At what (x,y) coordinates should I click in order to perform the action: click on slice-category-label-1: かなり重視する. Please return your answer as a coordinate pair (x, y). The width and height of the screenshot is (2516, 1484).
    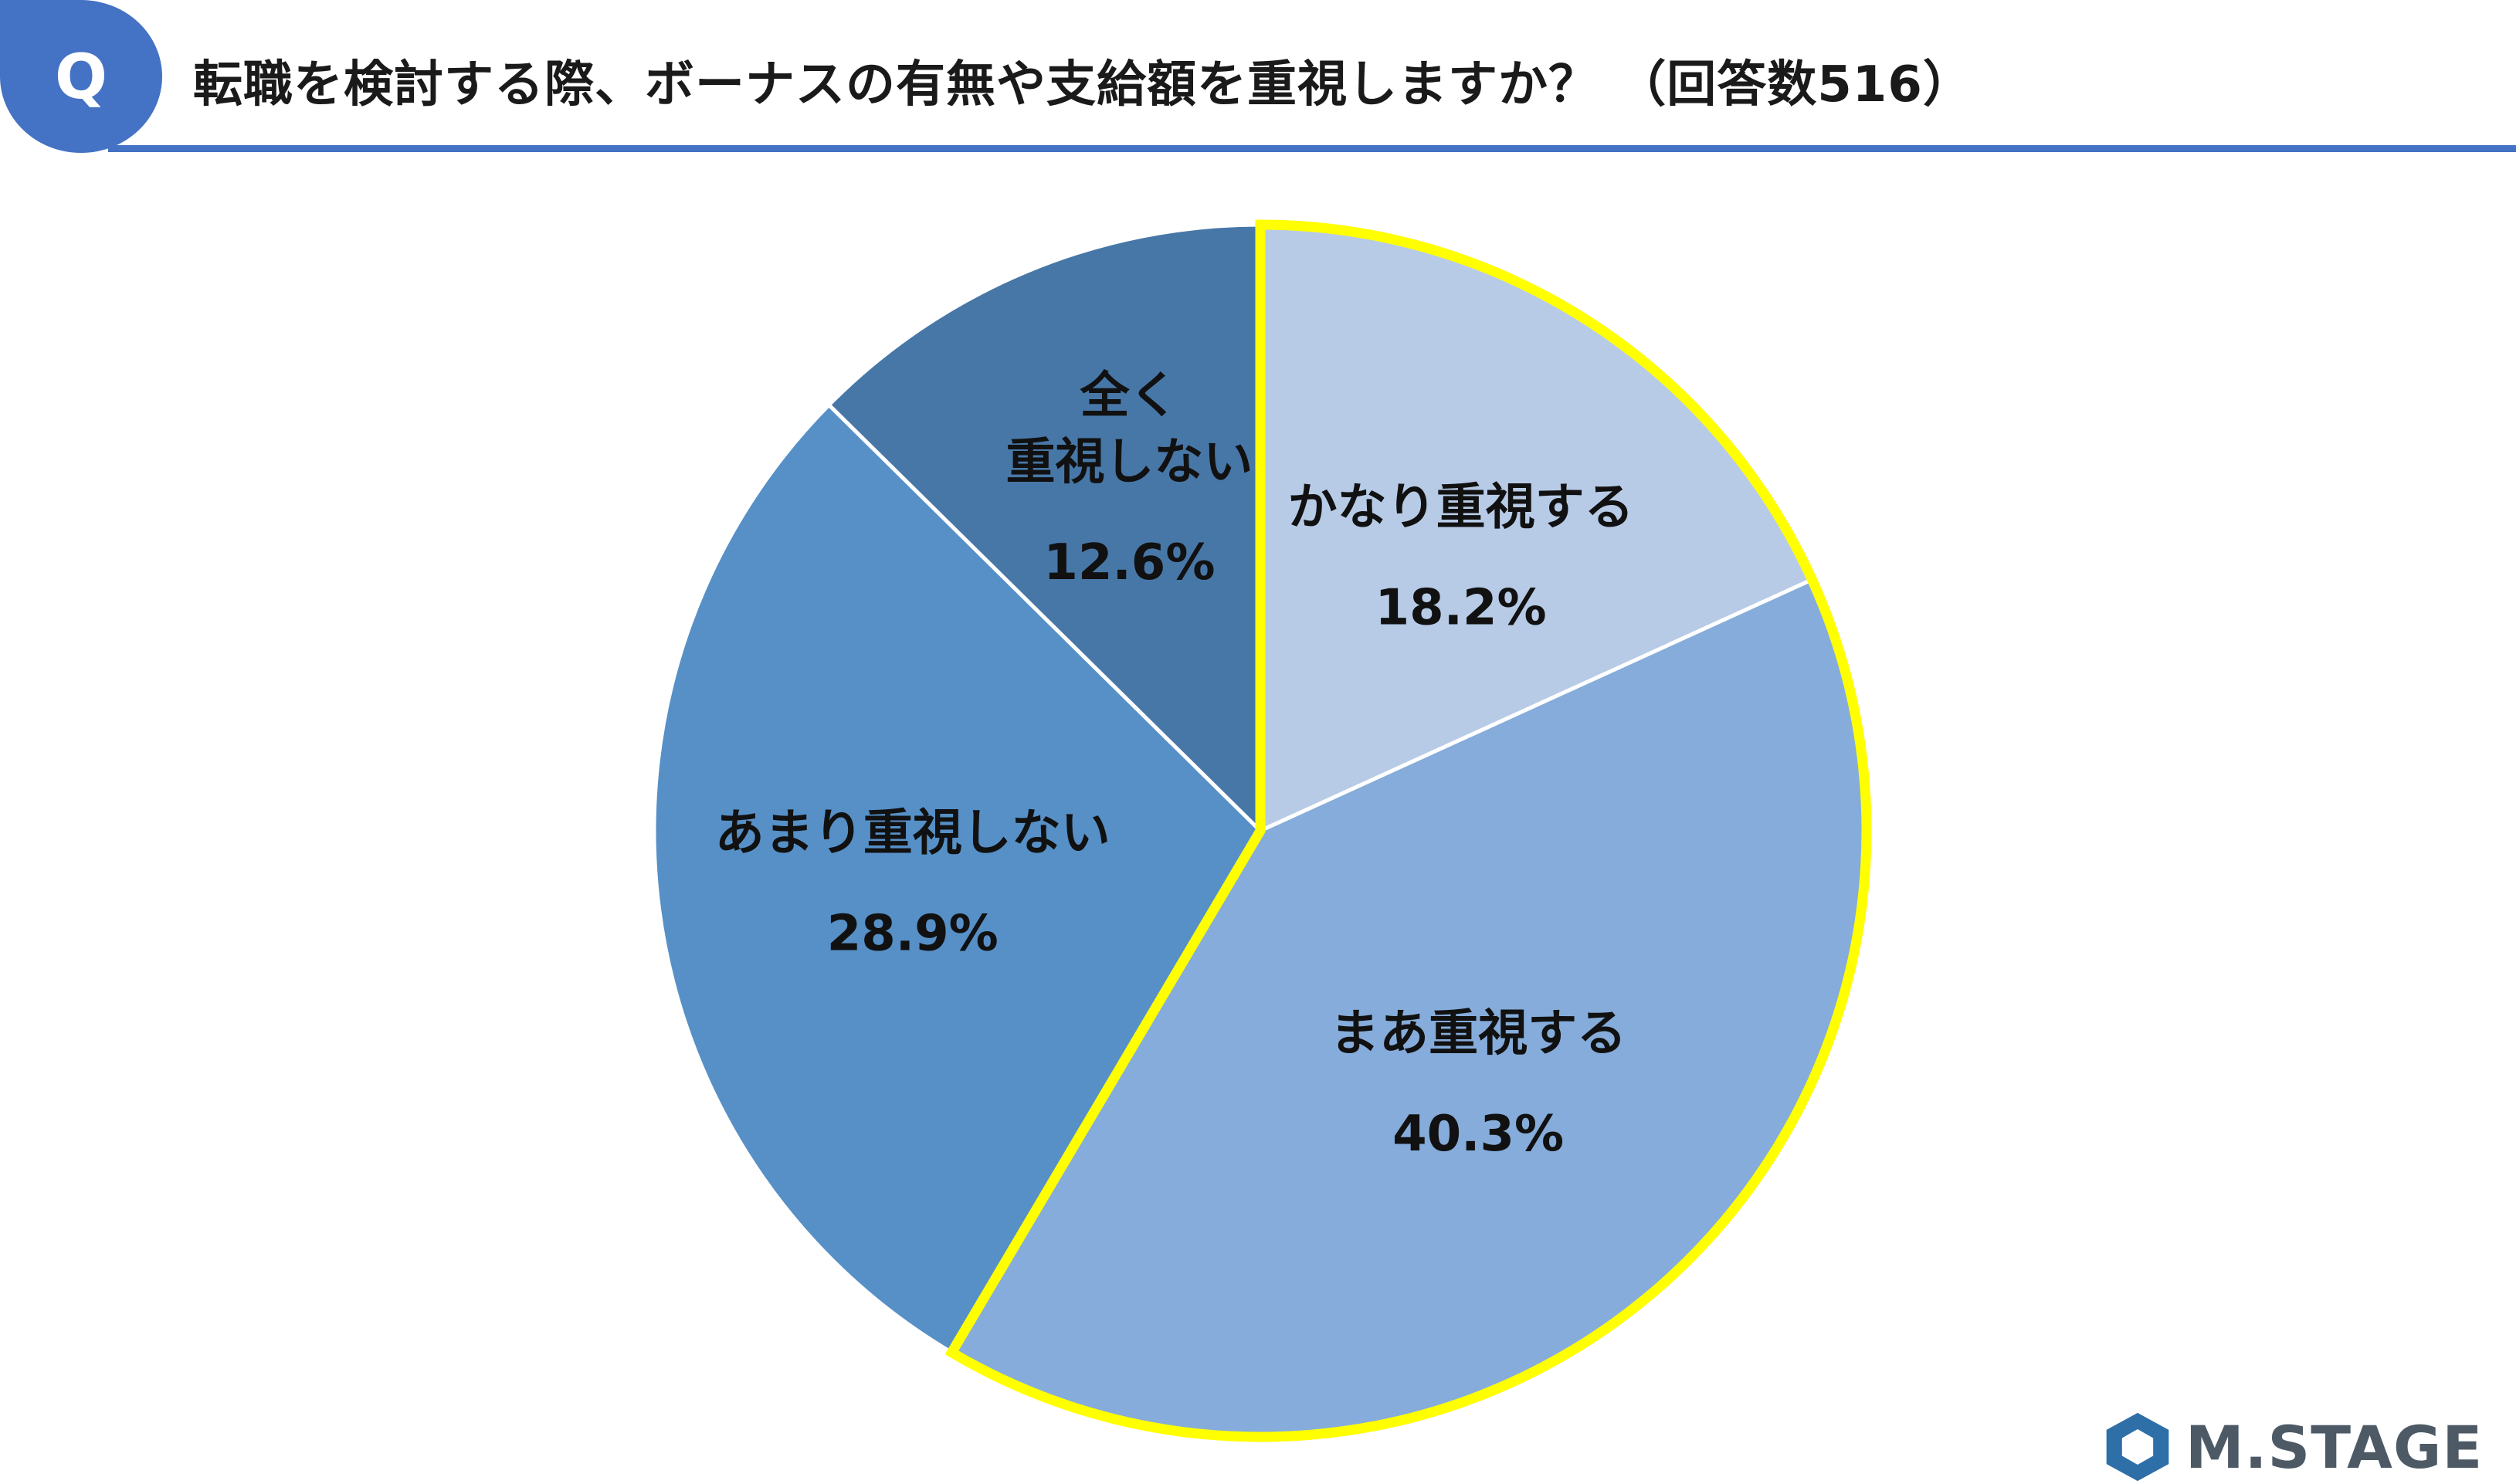
    Looking at the image, I should click on (1461, 507).